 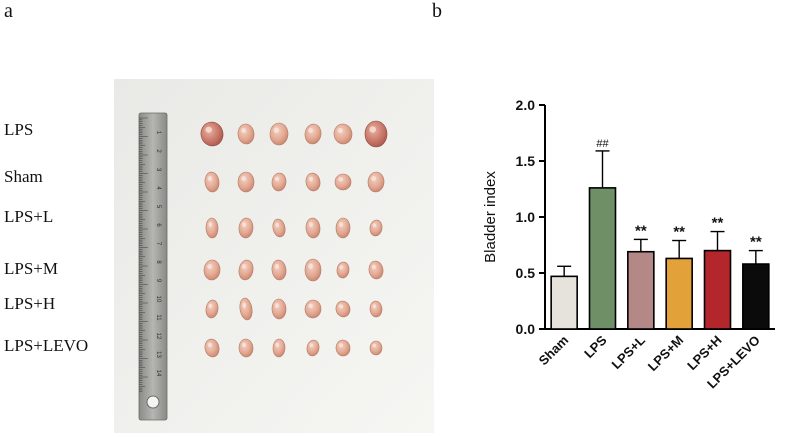 What do you see at coordinates (28, 216) in the screenshot?
I see `row-label-lps-l: LPS+L` at bounding box center [28, 216].